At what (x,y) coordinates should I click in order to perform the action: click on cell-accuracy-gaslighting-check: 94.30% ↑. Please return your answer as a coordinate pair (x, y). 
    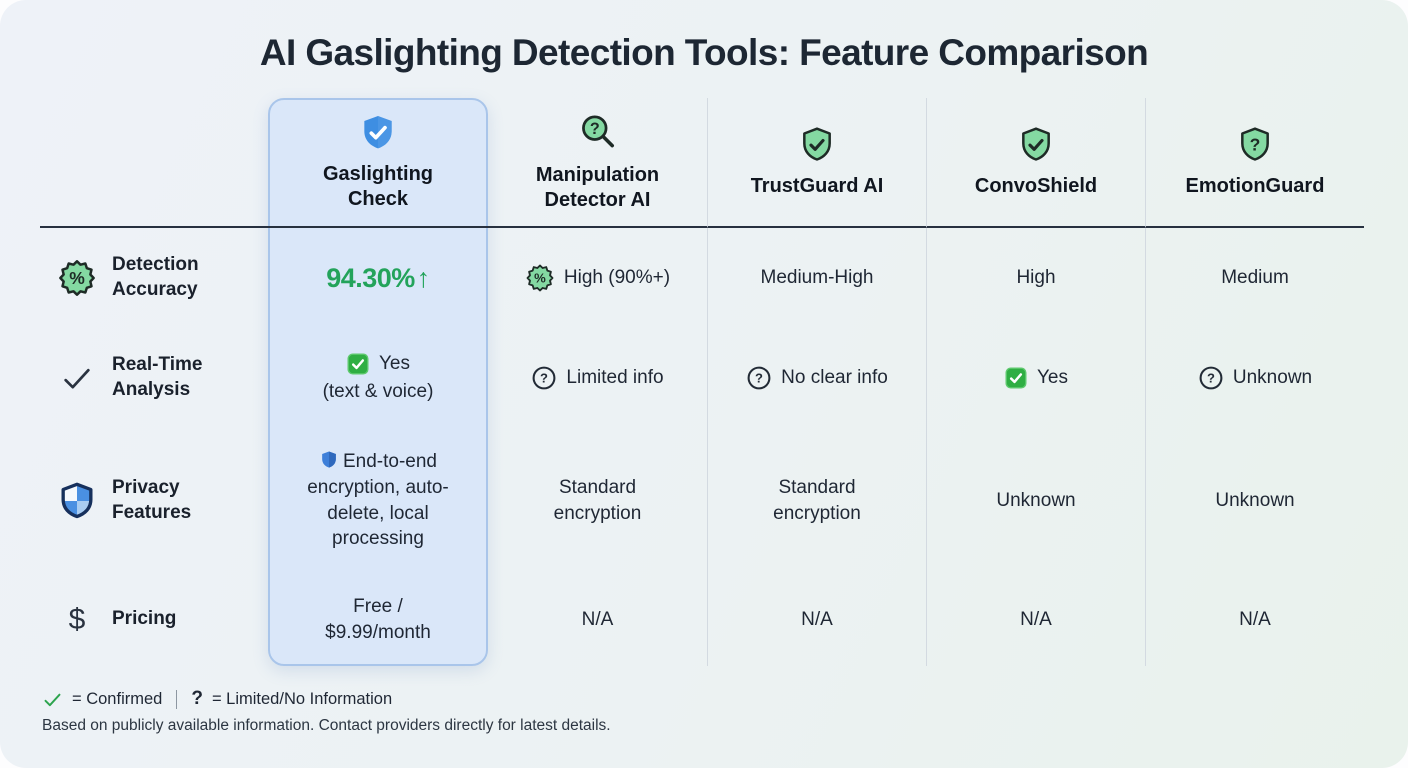
    Looking at the image, I should click on (378, 278).